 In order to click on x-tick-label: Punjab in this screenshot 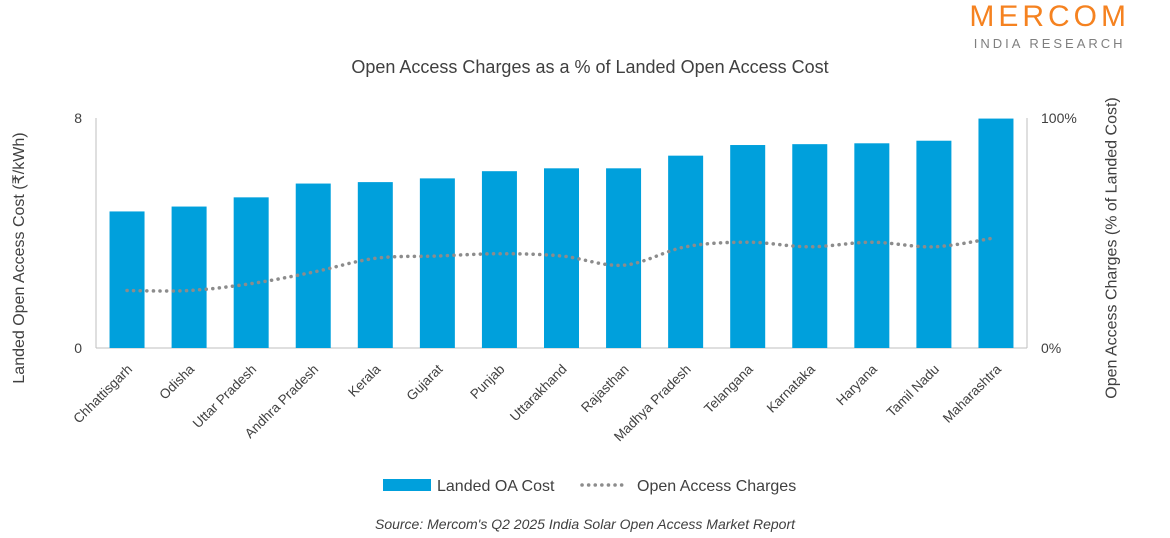, I will do `click(487, 382)`.